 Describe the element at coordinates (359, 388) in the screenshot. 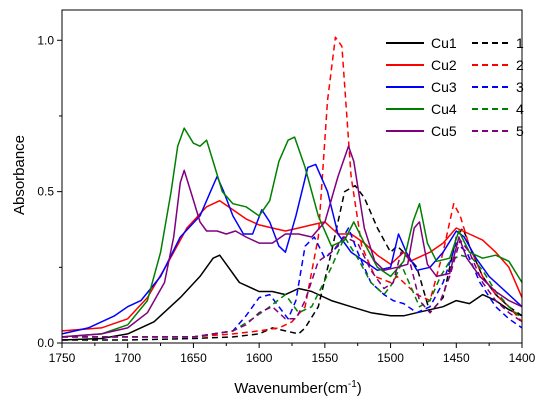

I see `x-axis-title-suffix: )` at that location.